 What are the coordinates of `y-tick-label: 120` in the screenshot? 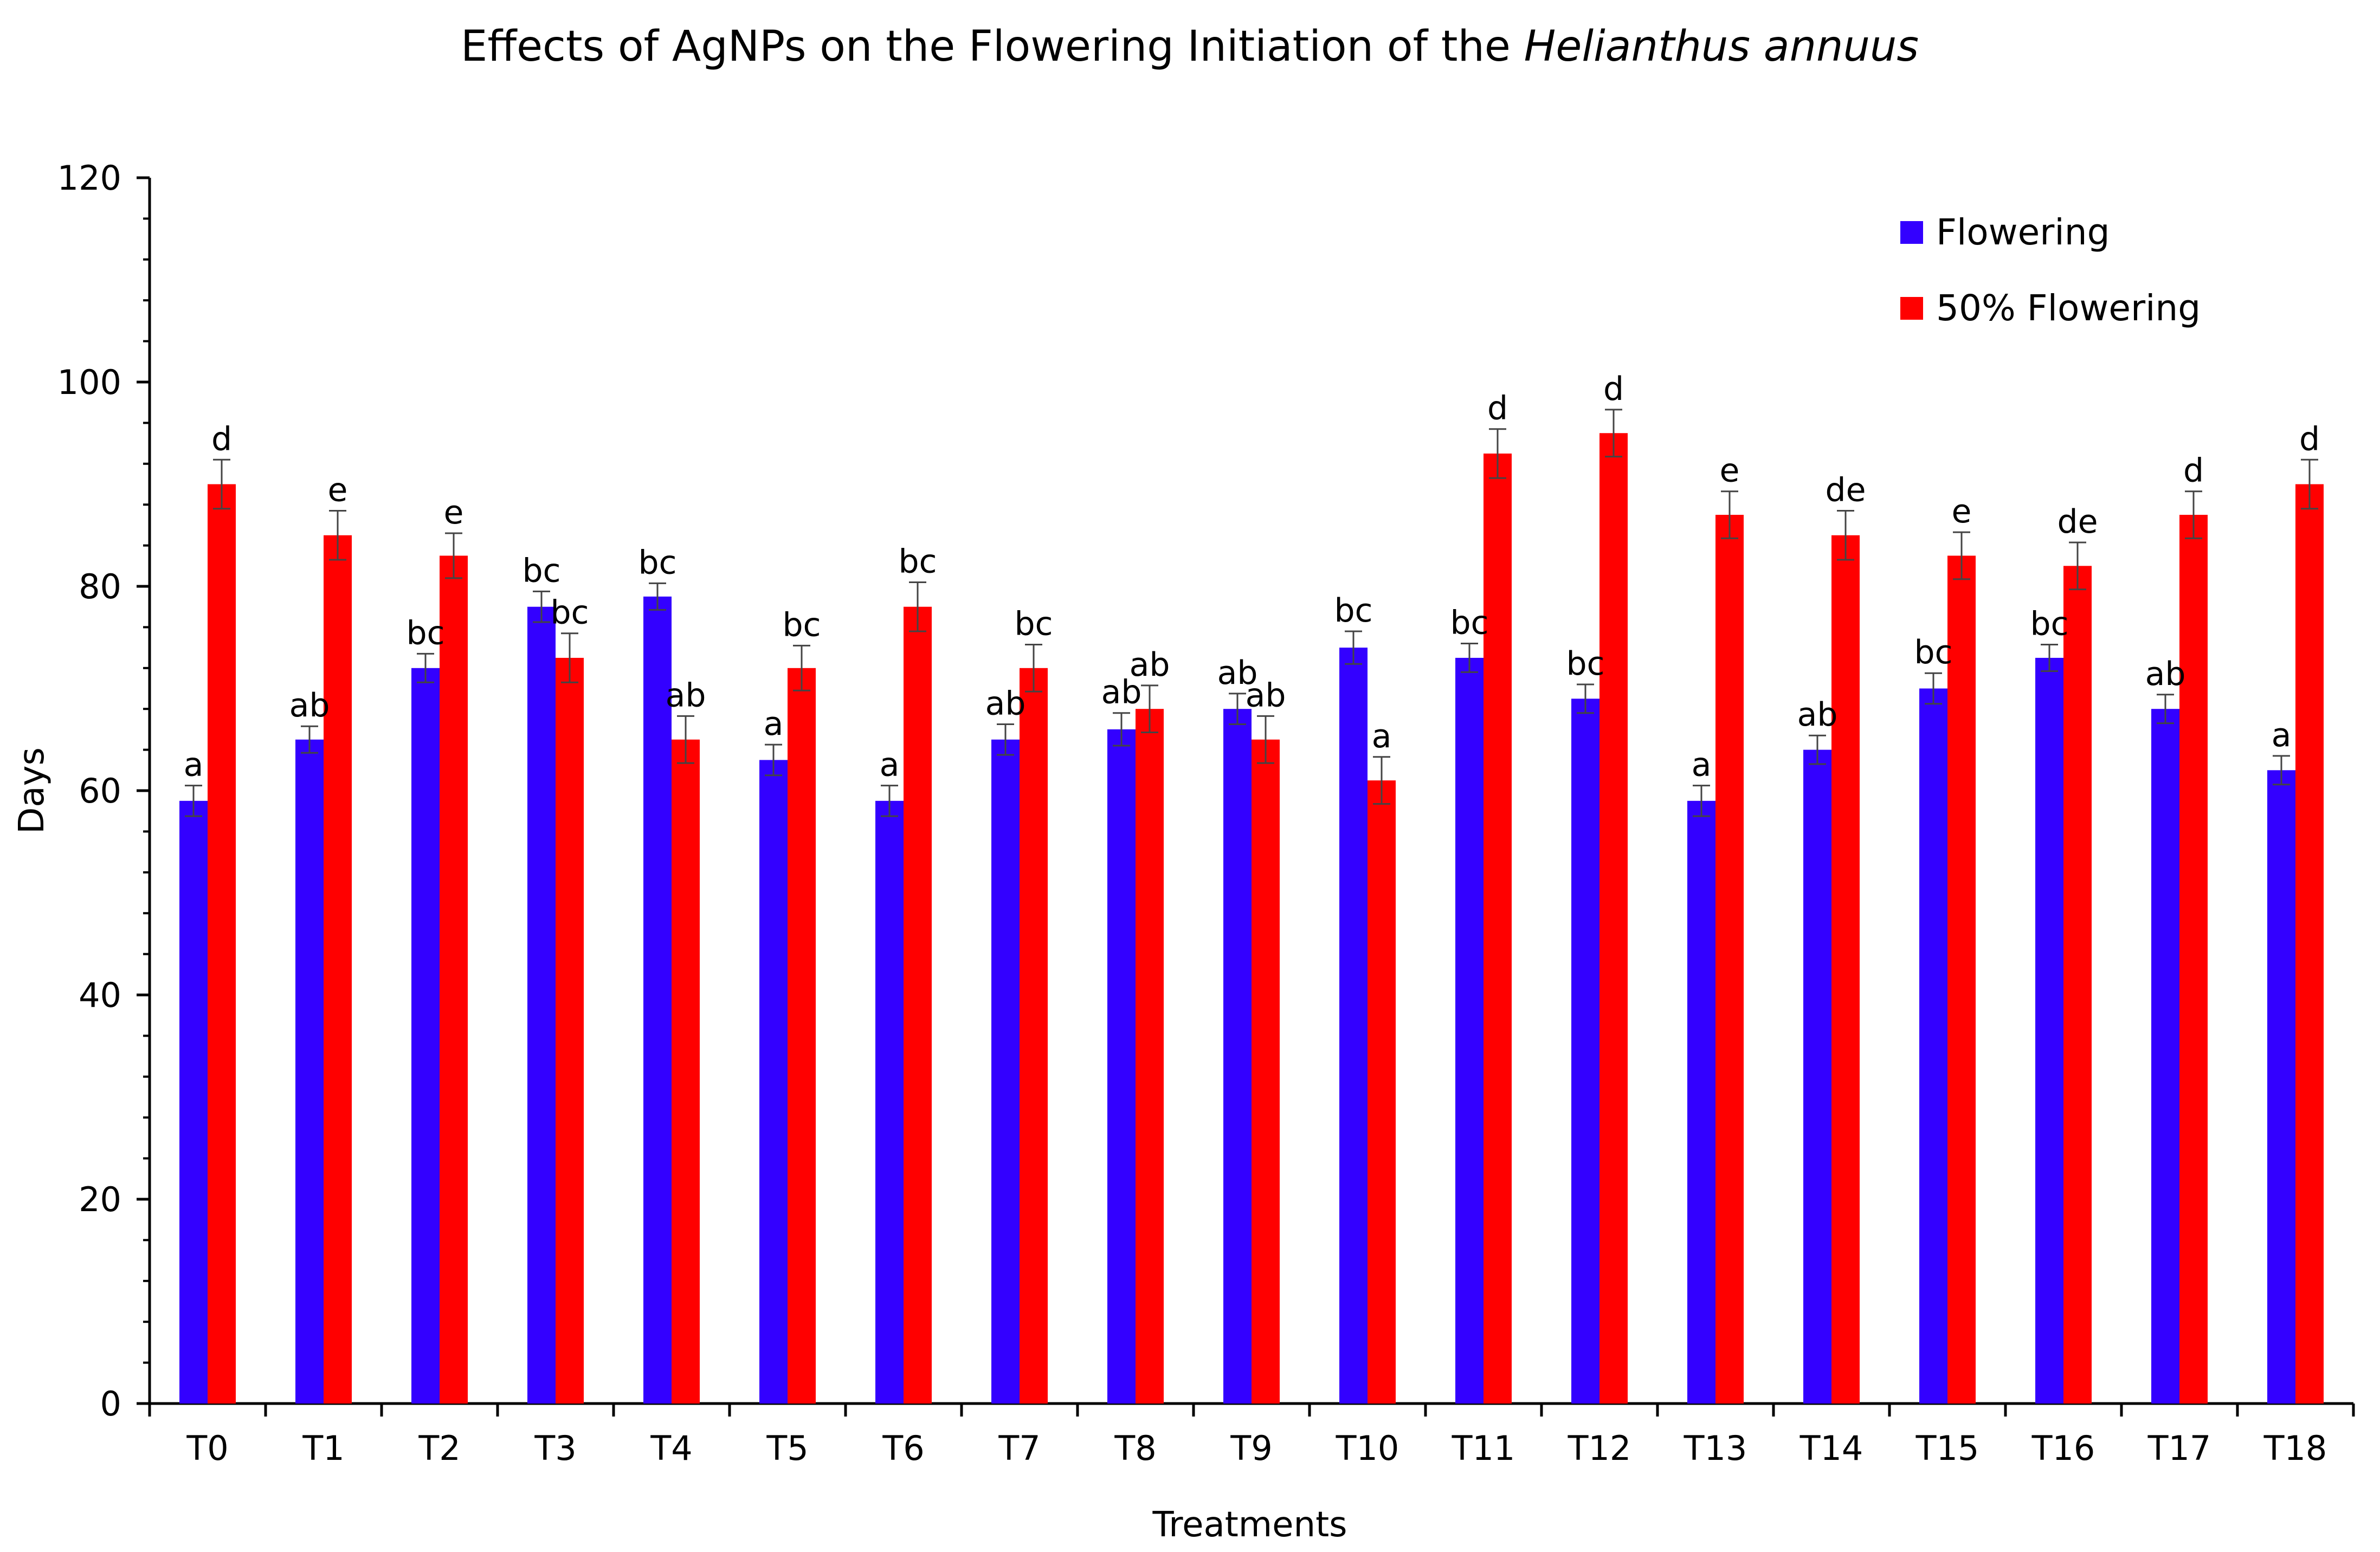 It's located at (89, 178).